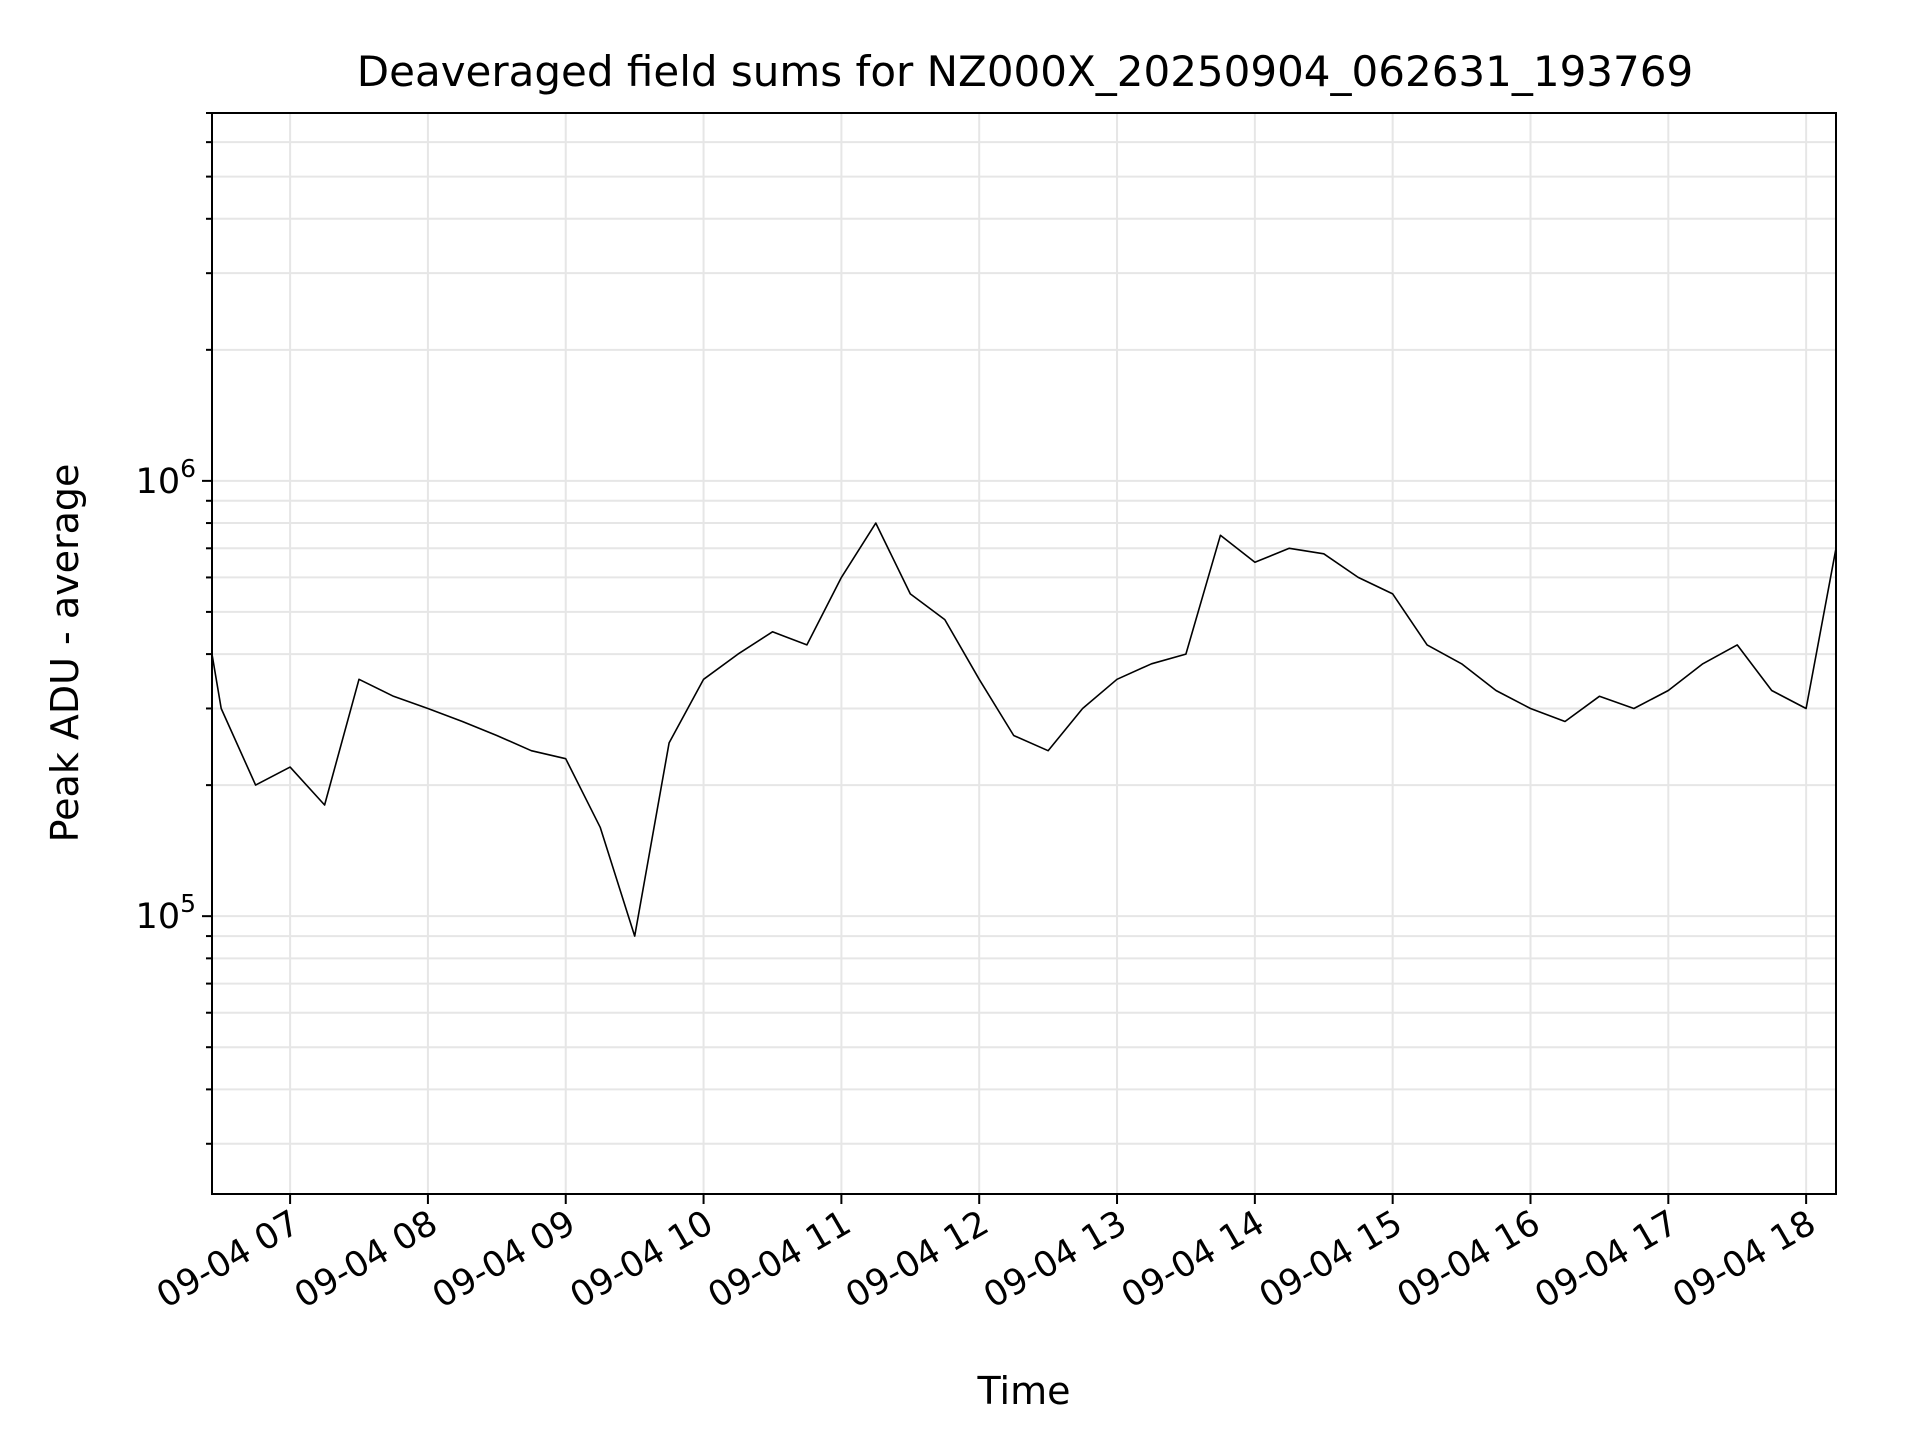  Describe the element at coordinates (166, 913) in the screenshot. I see `y-tick-label: 10⁵` at that location.